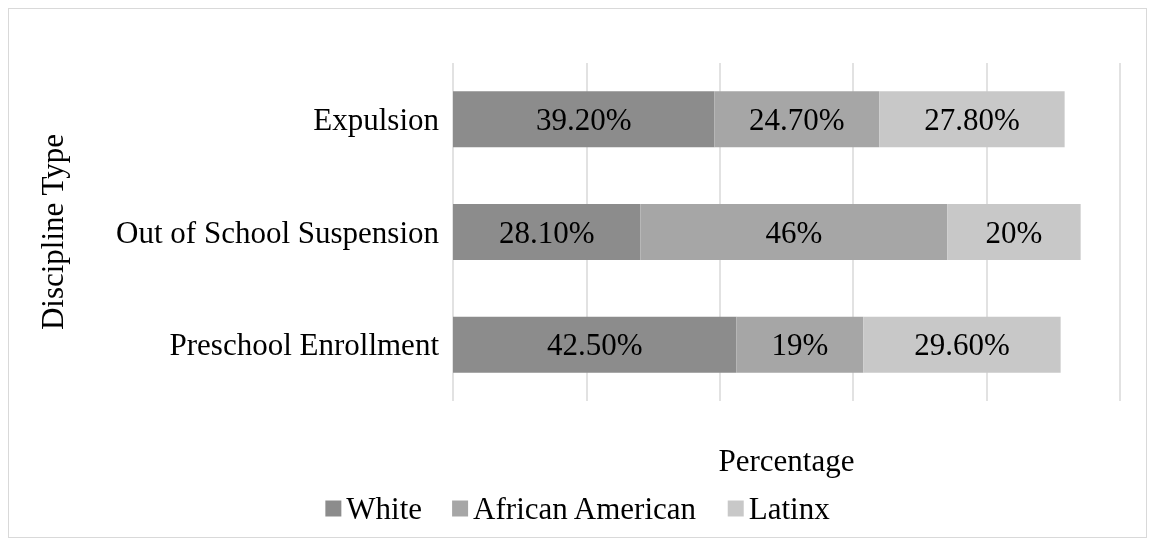  I want to click on data-label: 39.20%, so click(583, 119).